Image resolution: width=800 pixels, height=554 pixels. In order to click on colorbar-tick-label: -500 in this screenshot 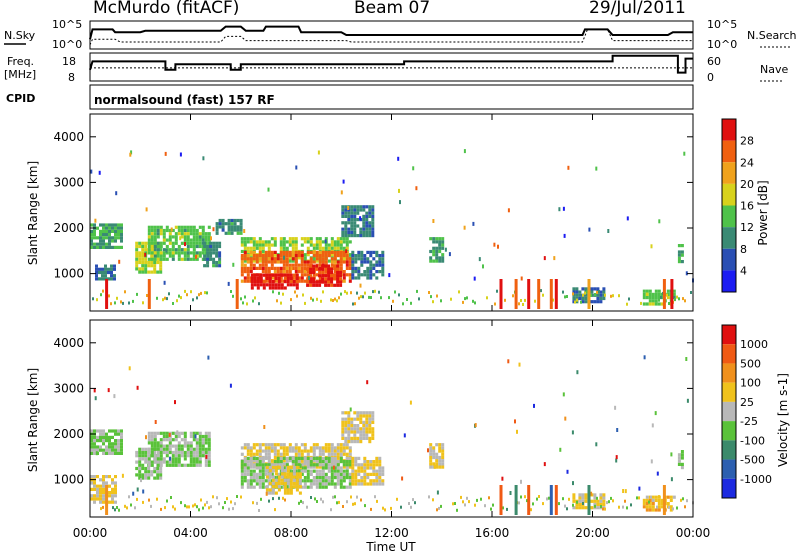, I will do `click(752, 460)`.